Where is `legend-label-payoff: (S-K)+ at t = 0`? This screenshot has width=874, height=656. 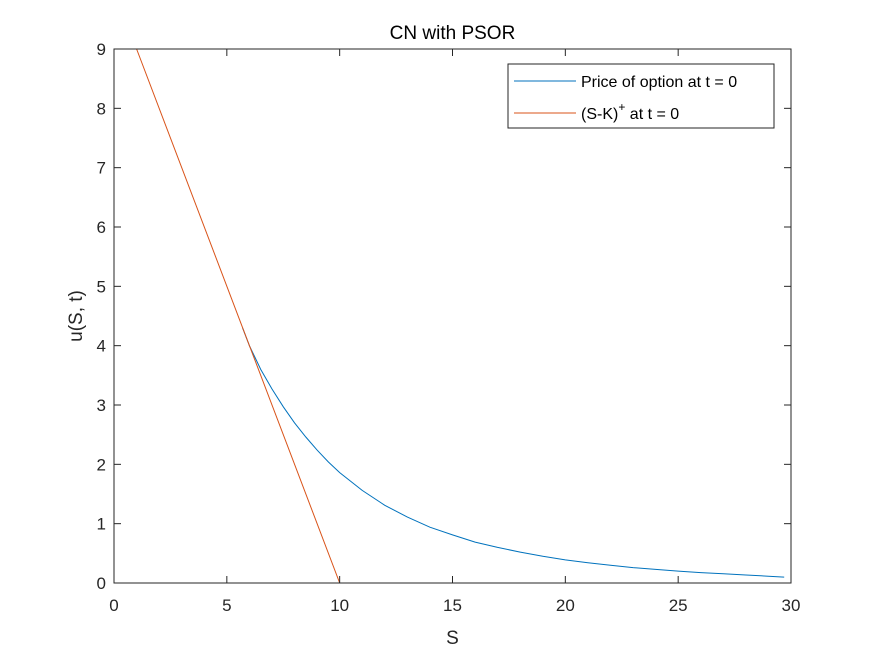 legend-label-payoff: (S-K)+ at t = 0 is located at coordinates (630, 111).